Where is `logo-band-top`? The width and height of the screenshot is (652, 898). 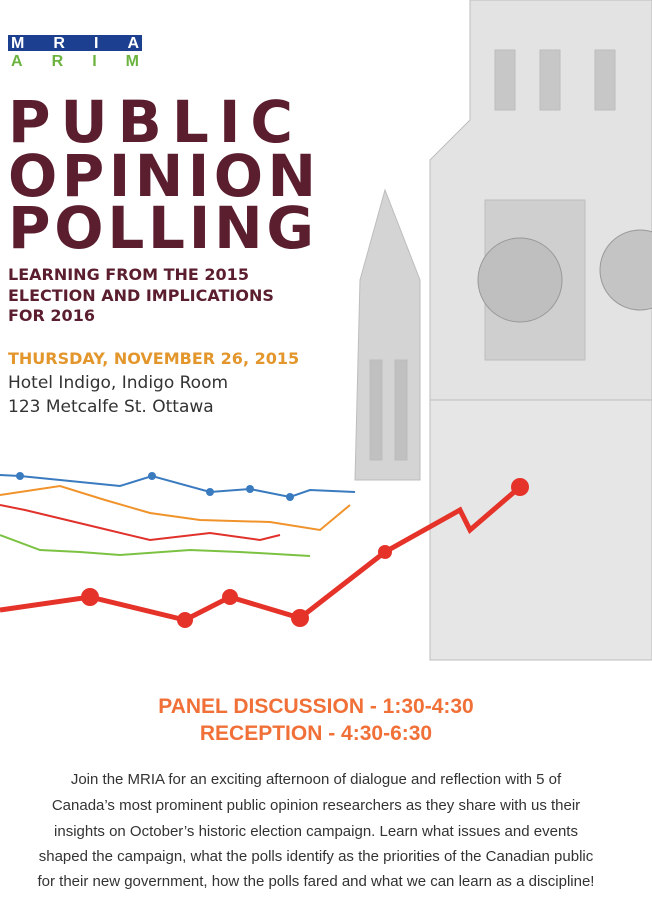 logo-band-top is located at coordinates (75, 43).